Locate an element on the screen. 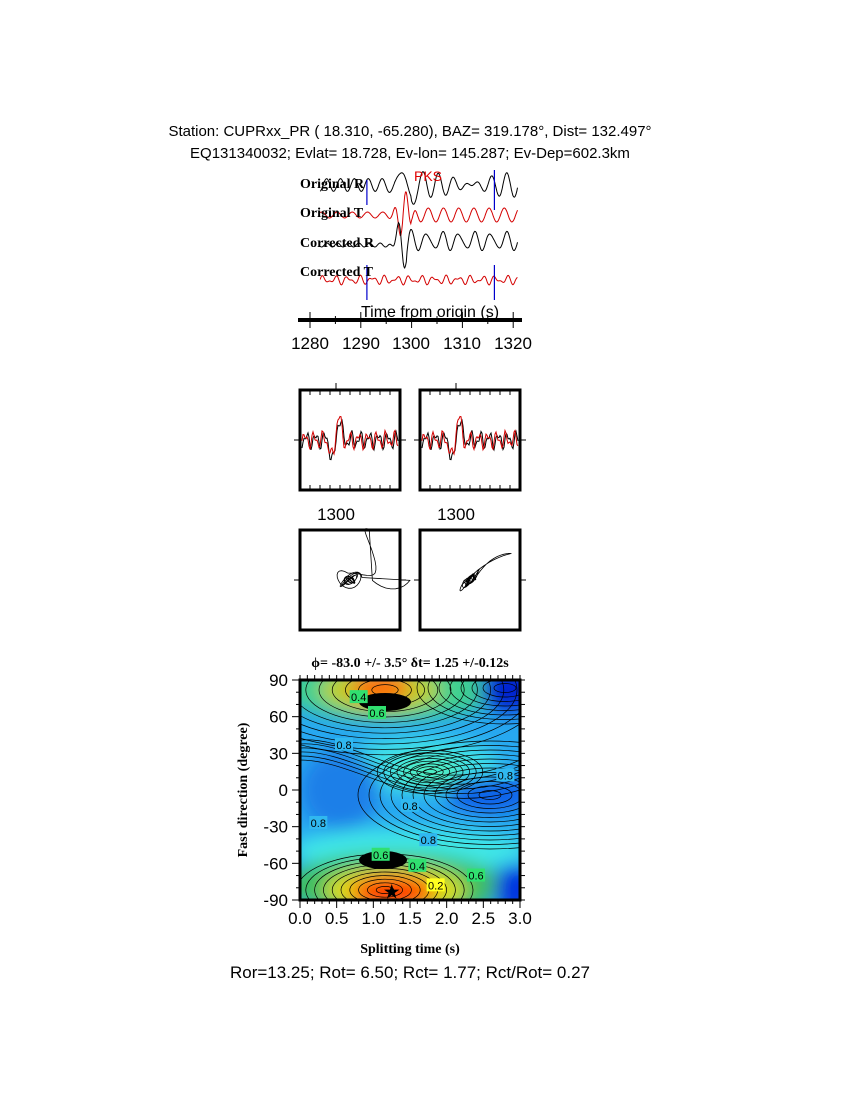 Image resolution: width=850 pixels, height=1100 pixels. time-axis-ticks is located at coordinates (411, 320).